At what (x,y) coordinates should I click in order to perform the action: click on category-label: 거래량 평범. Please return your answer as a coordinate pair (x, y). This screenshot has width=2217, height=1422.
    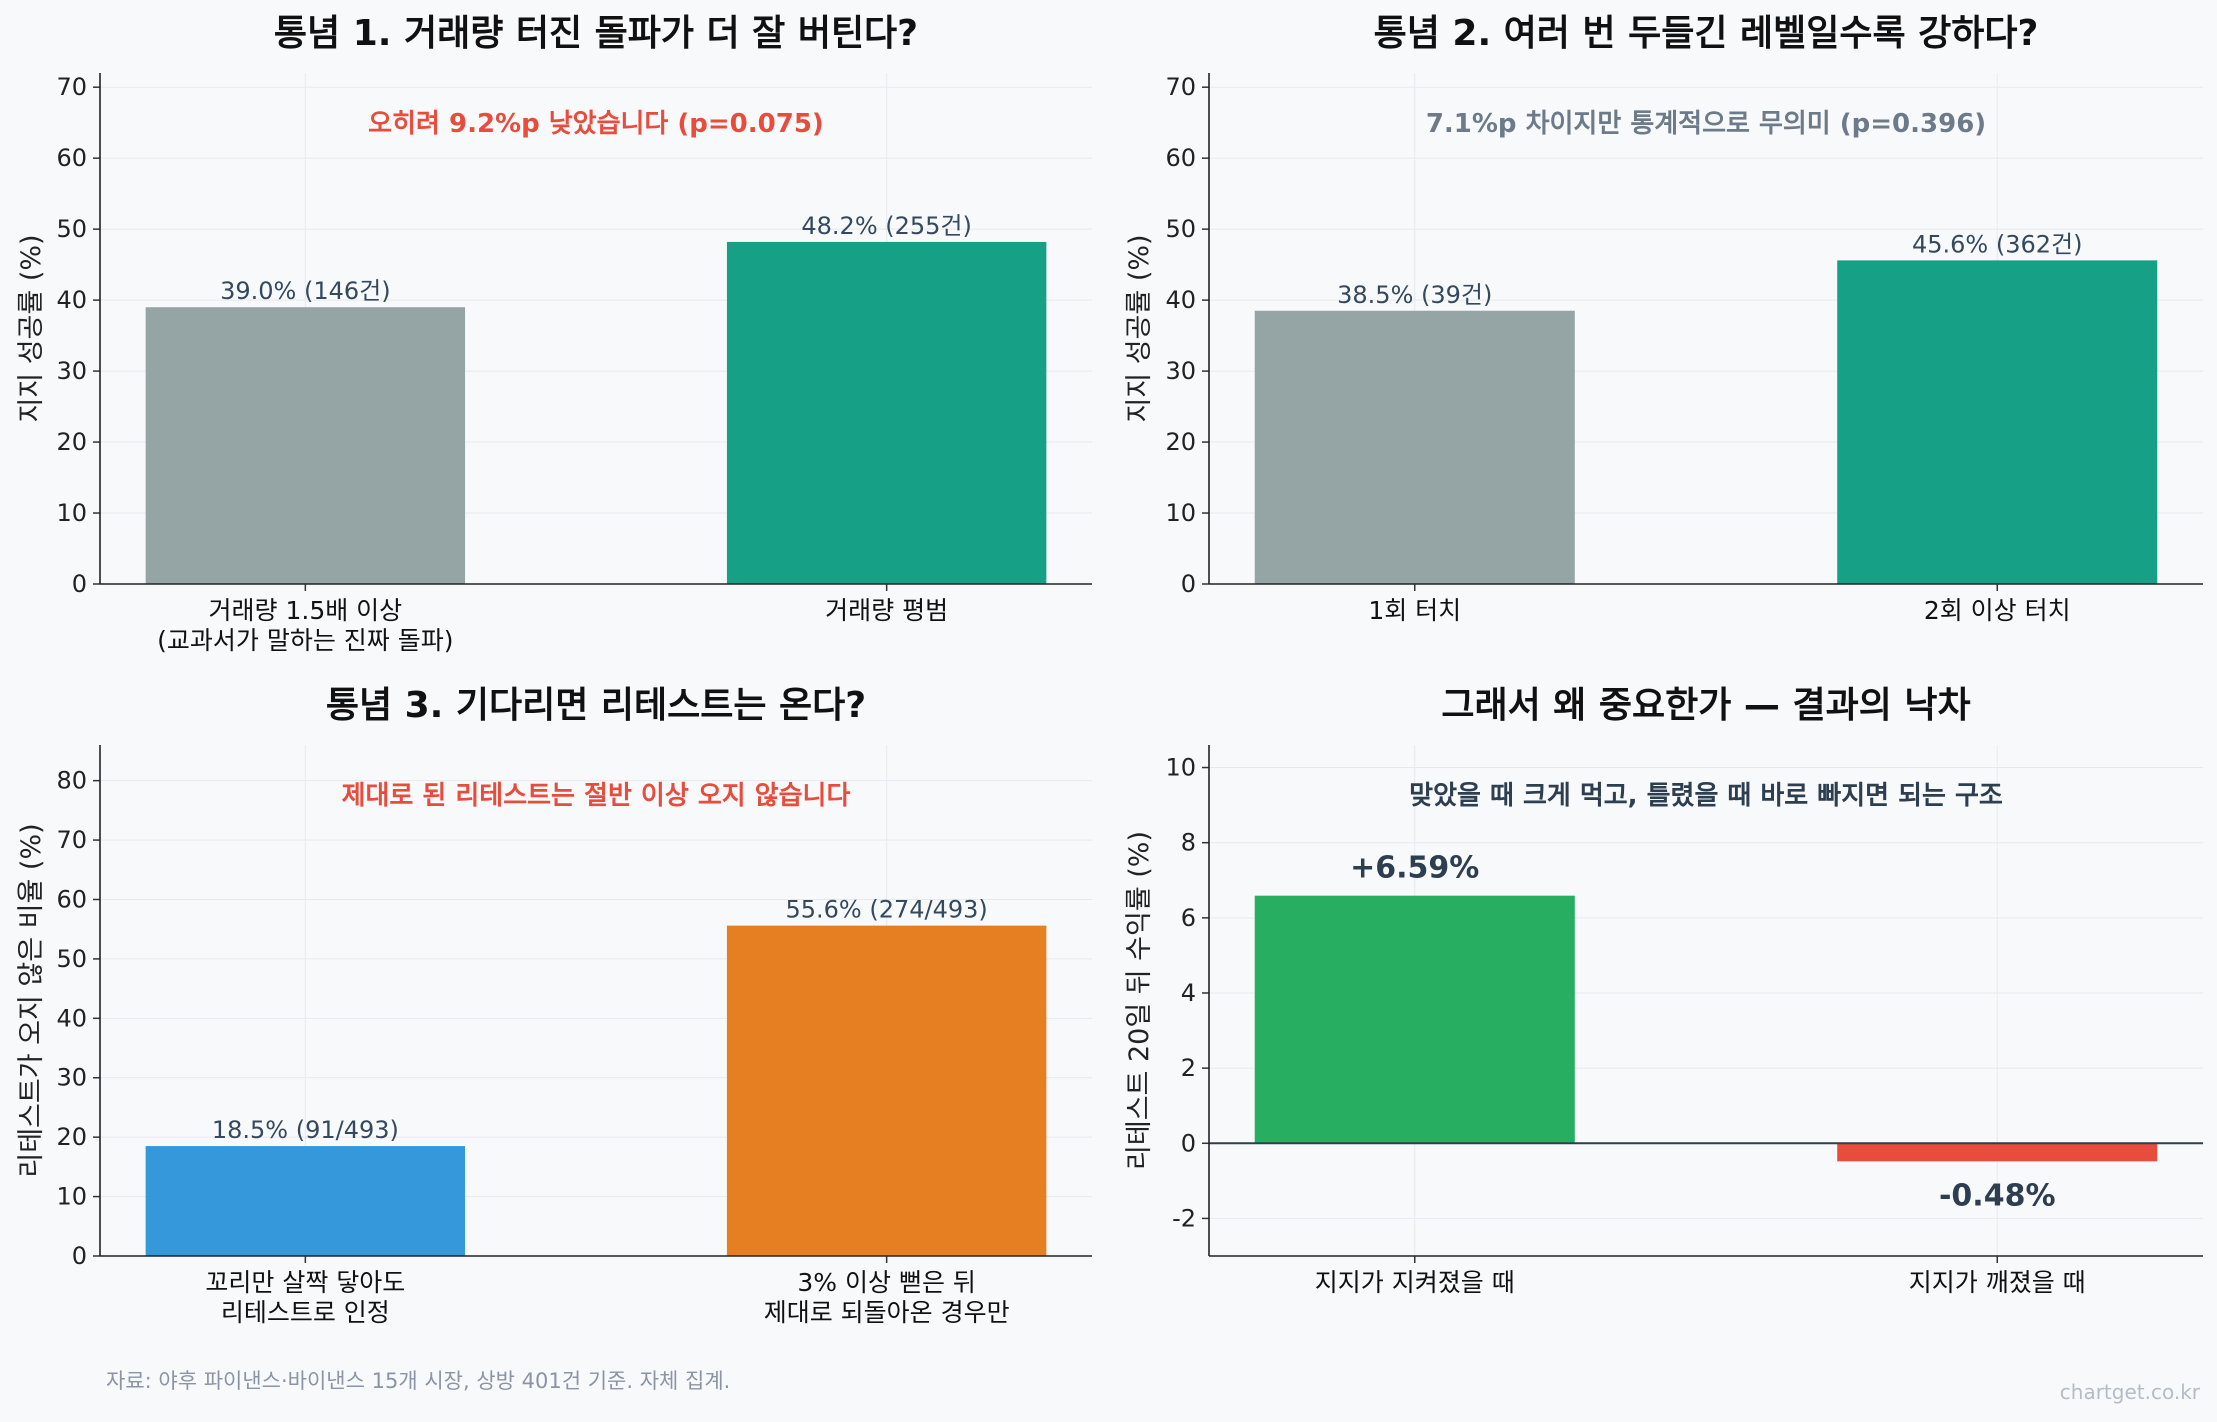
    Looking at the image, I should click on (886, 610).